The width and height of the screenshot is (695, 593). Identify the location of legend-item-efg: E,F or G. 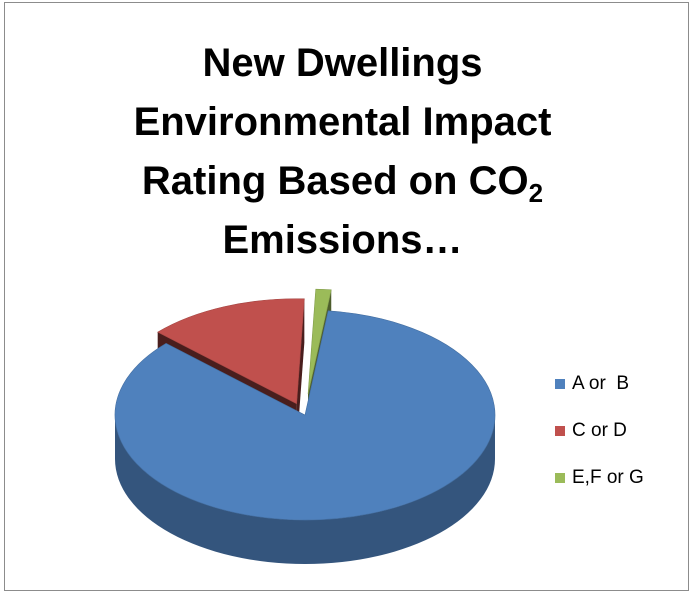
(599, 478).